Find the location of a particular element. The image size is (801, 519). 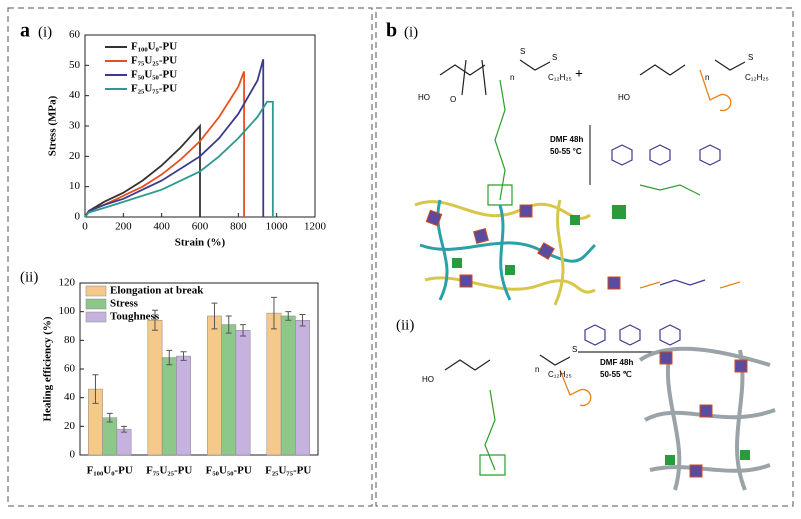

x-tick-label: 400 is located at coordinates (161, 227).